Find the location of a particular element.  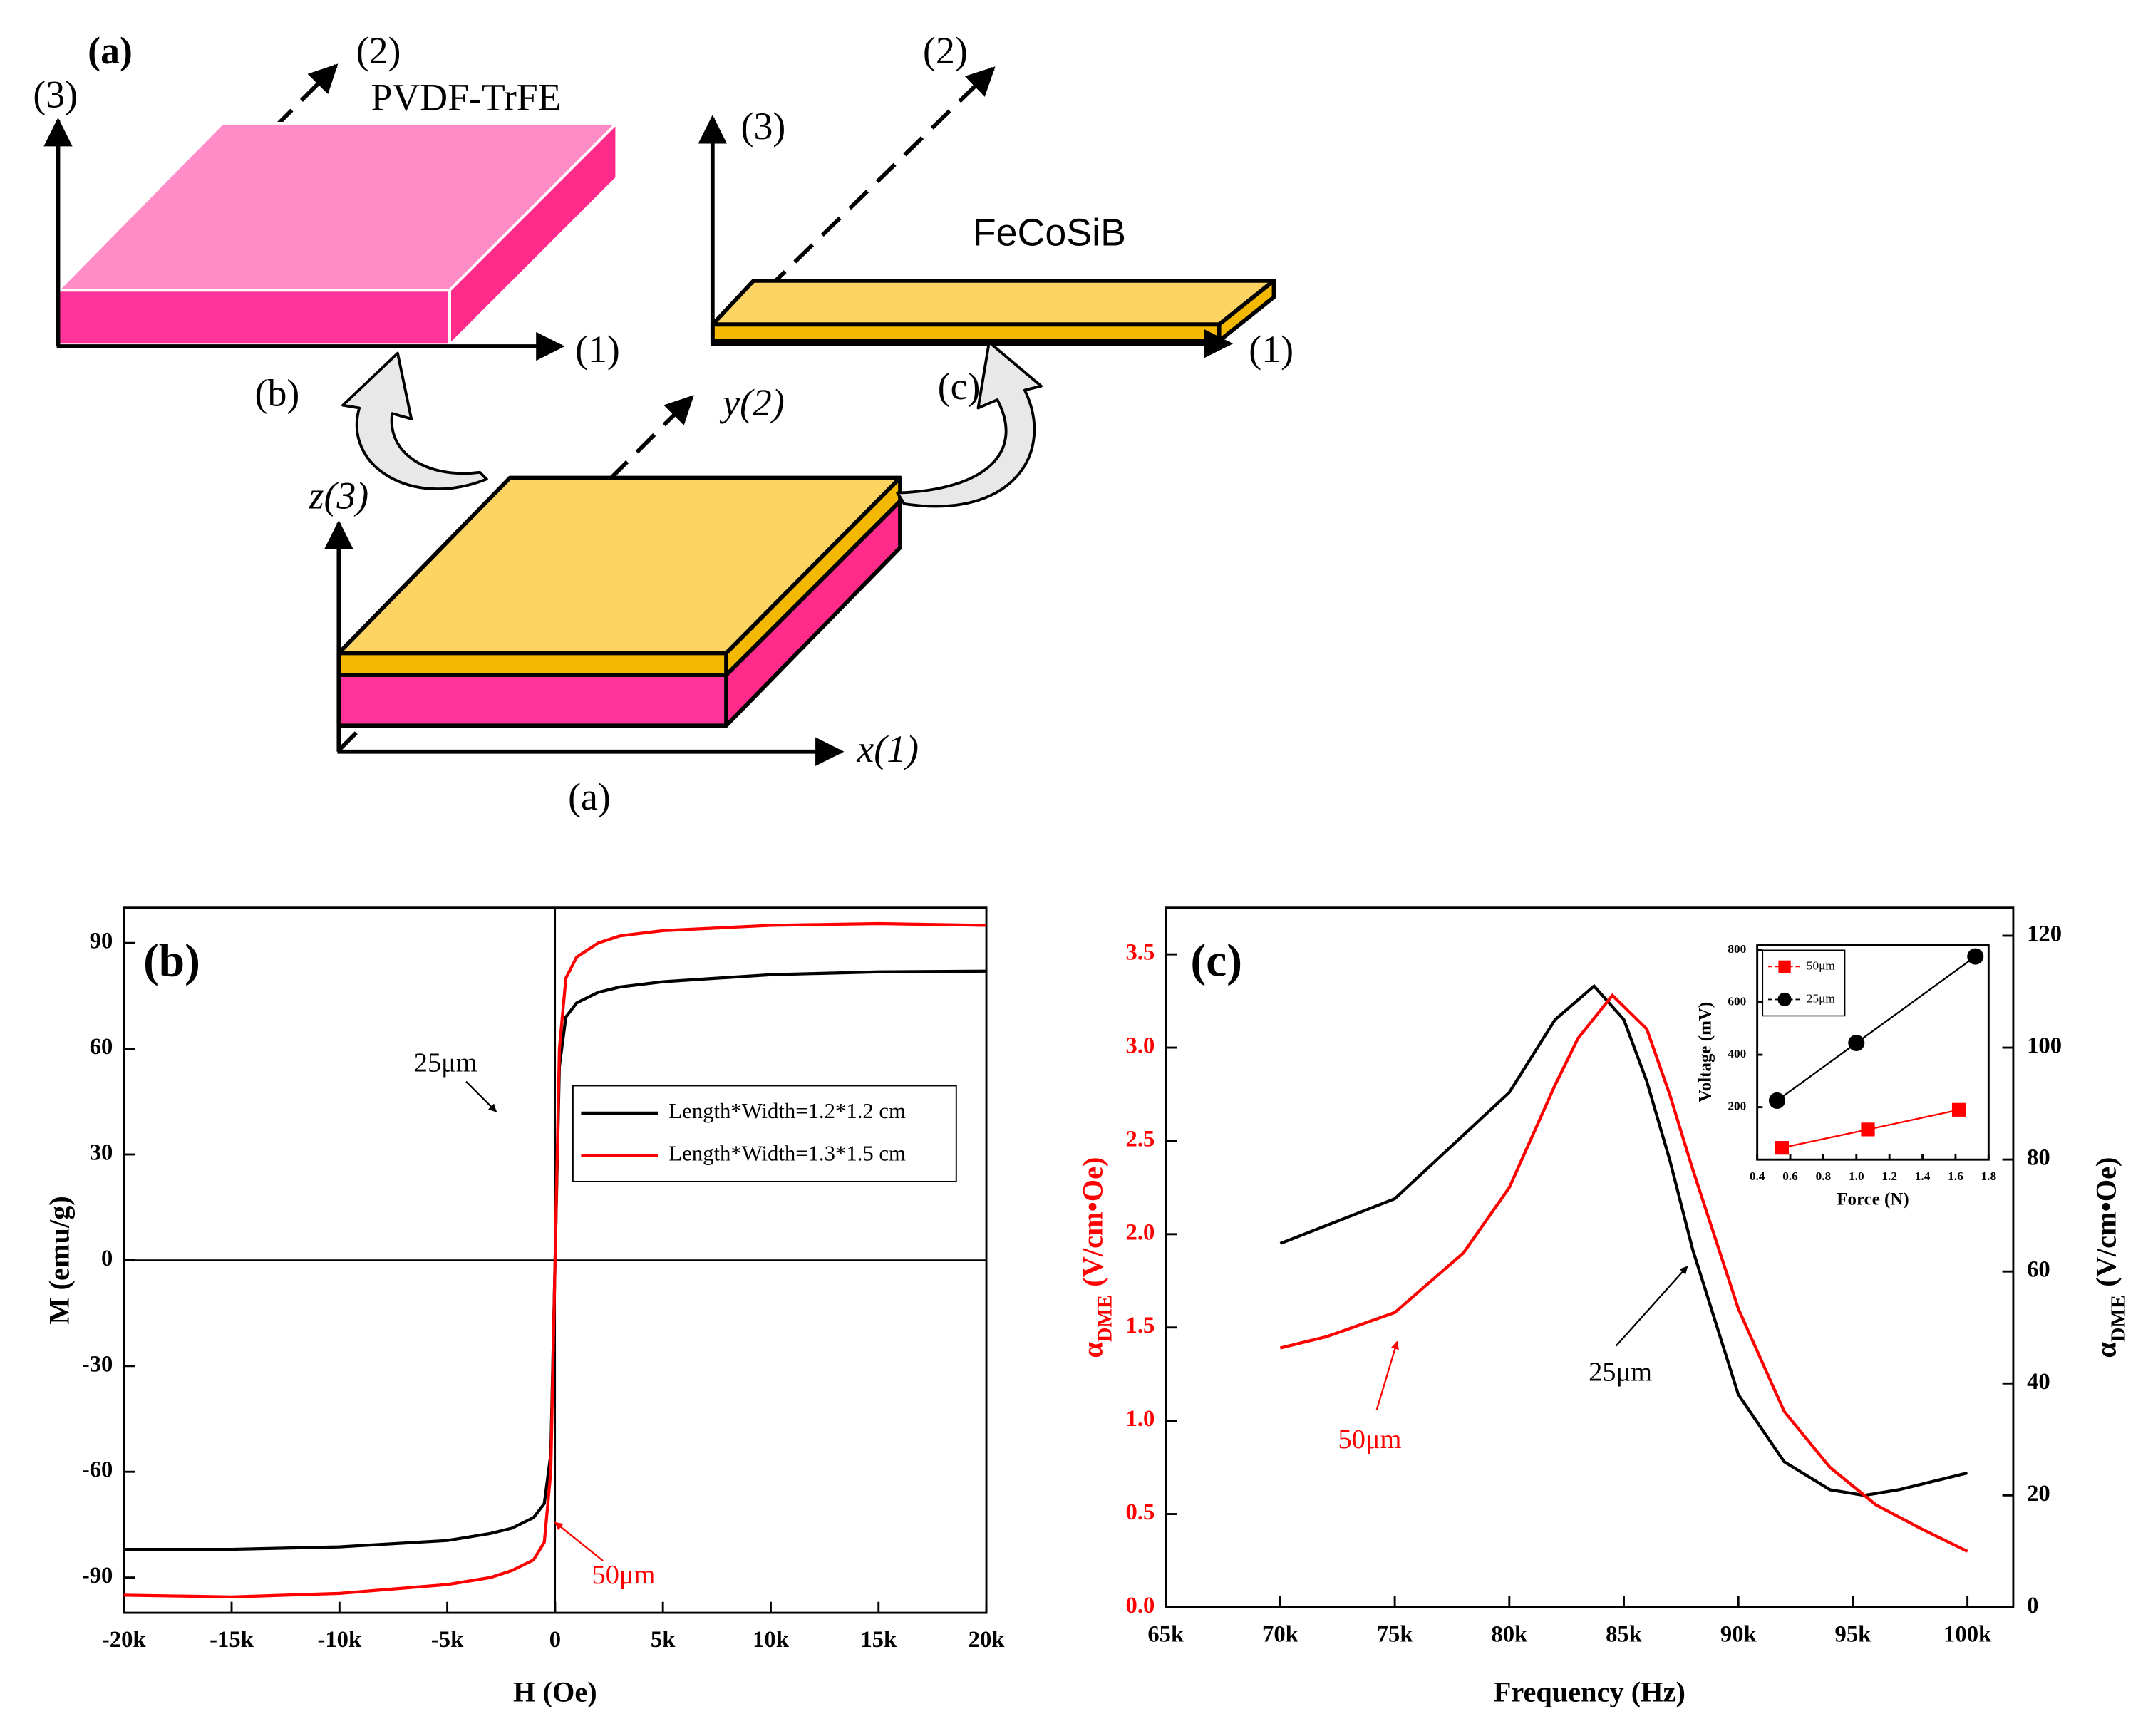

x-tick-label: 0.8 is located at coordinates (1824, 1176).